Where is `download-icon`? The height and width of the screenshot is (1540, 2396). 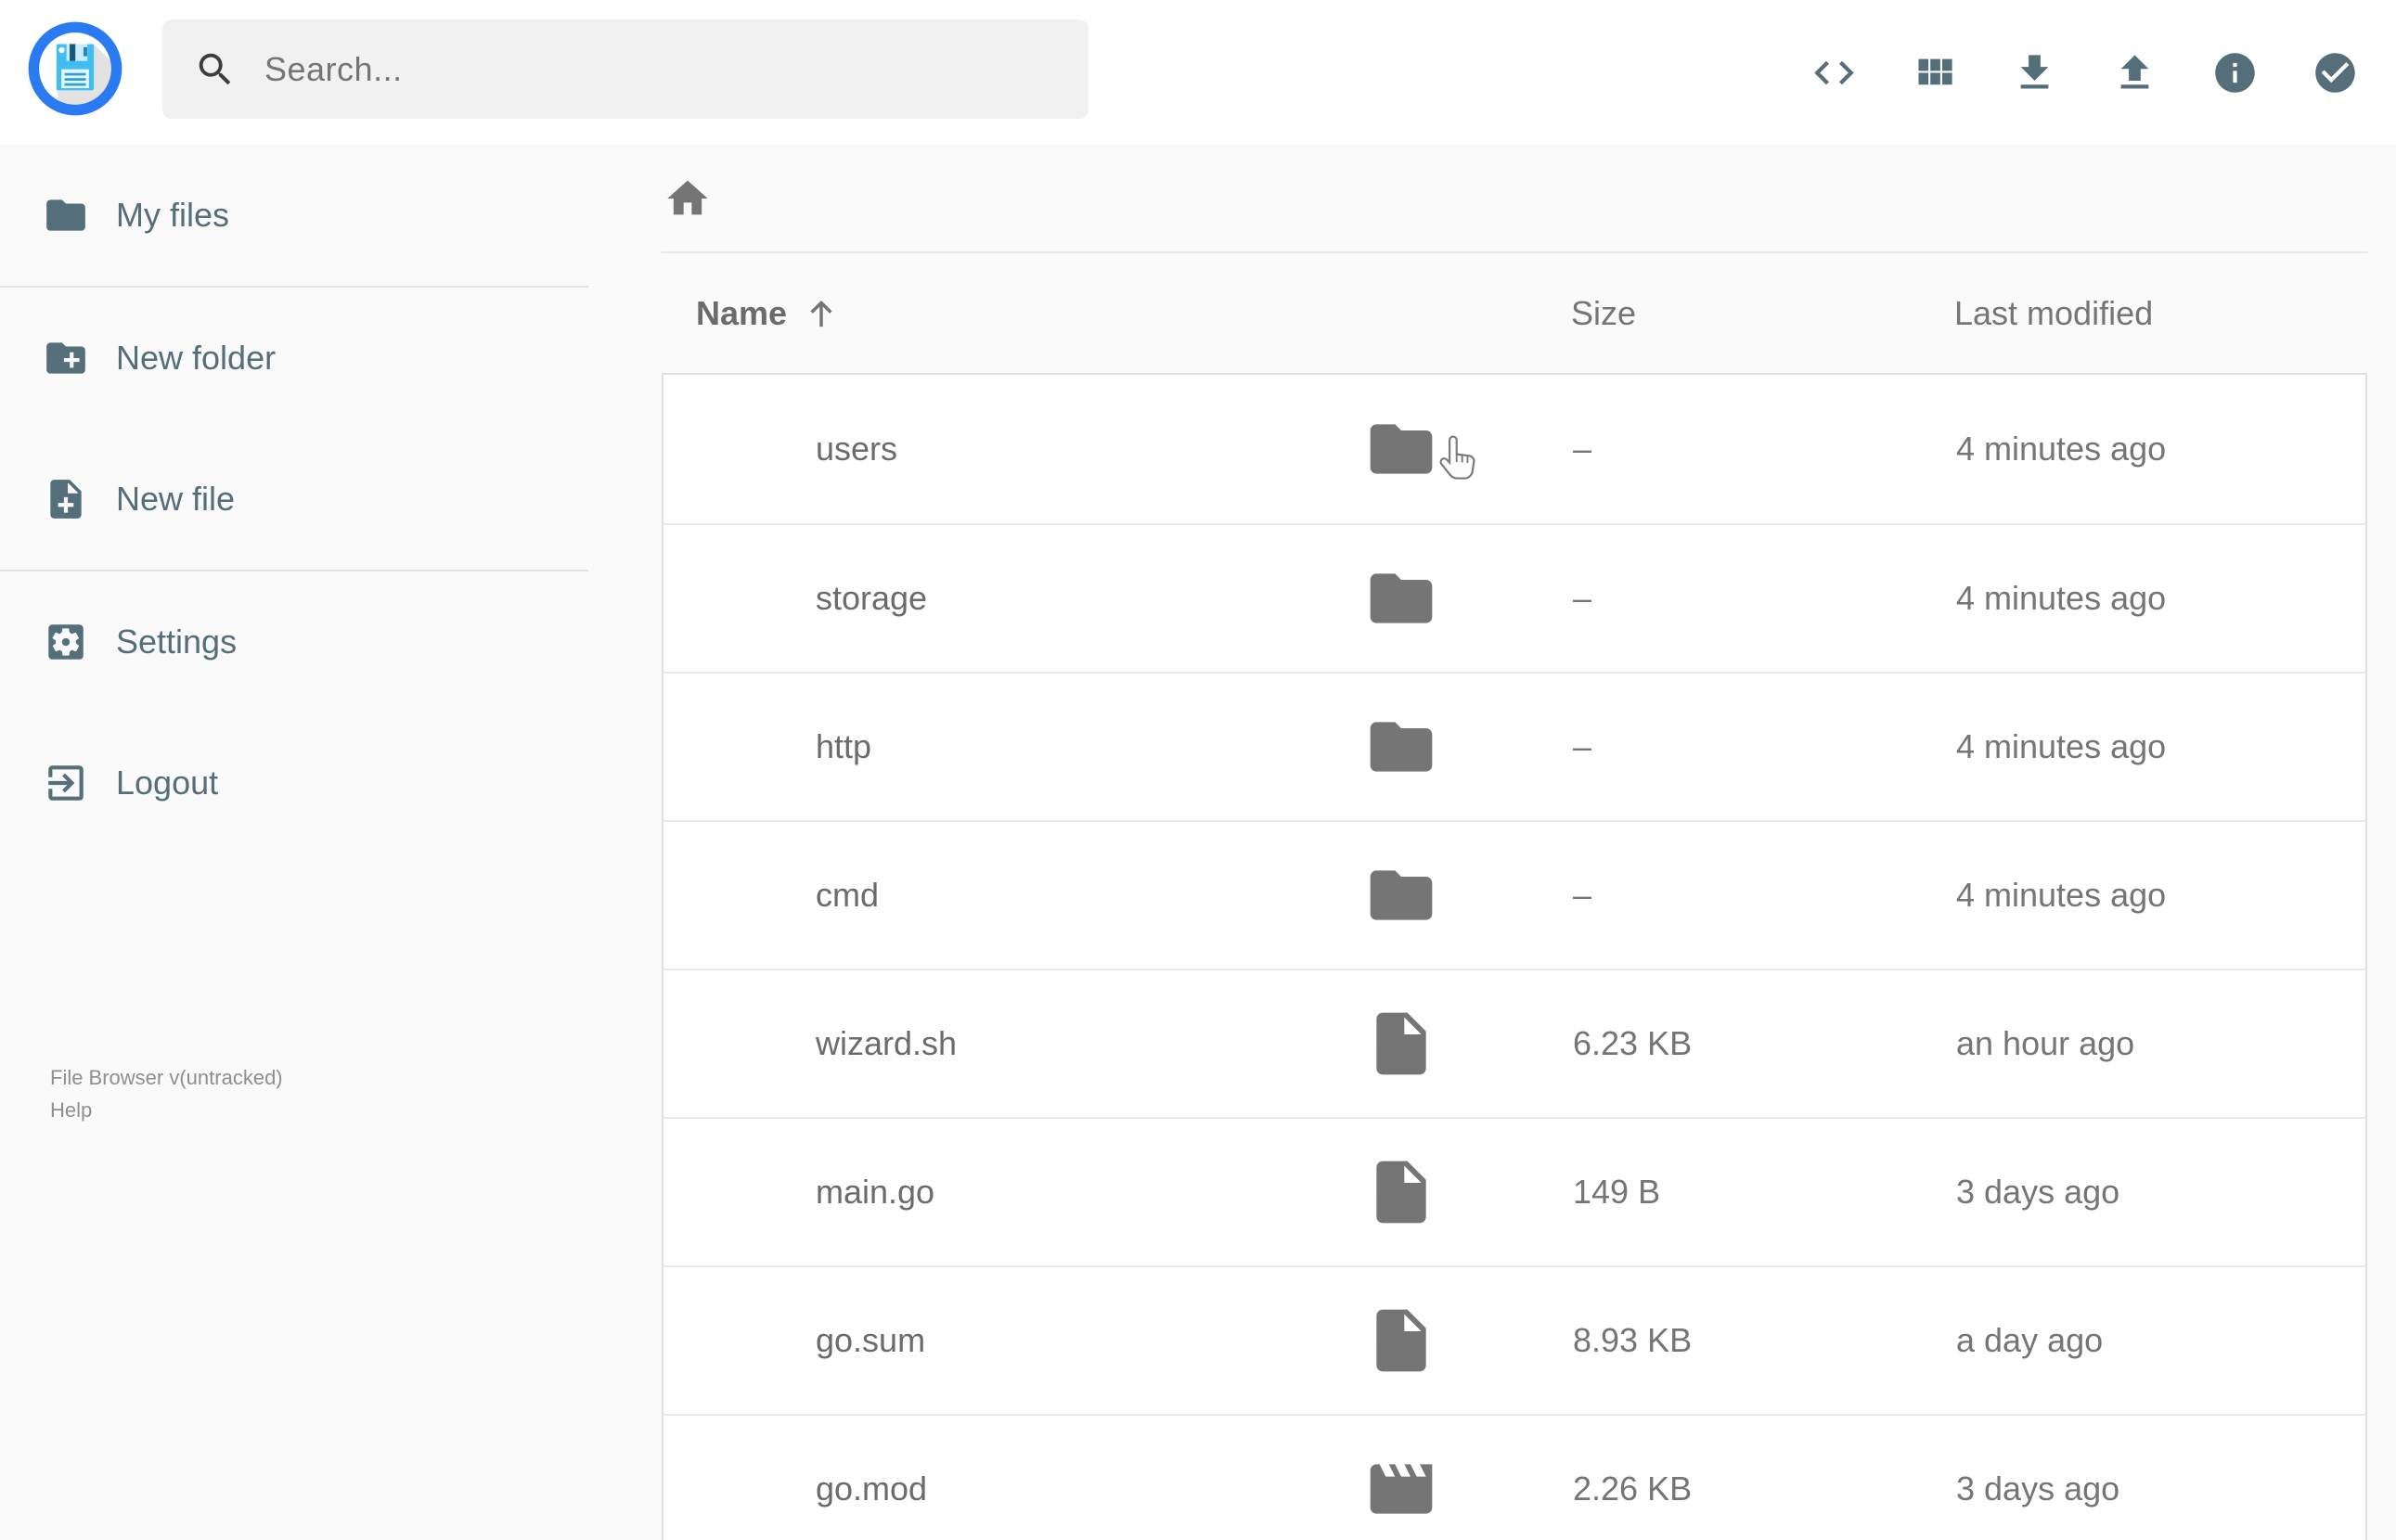 download-icon is located at coordinates (2034, 72).